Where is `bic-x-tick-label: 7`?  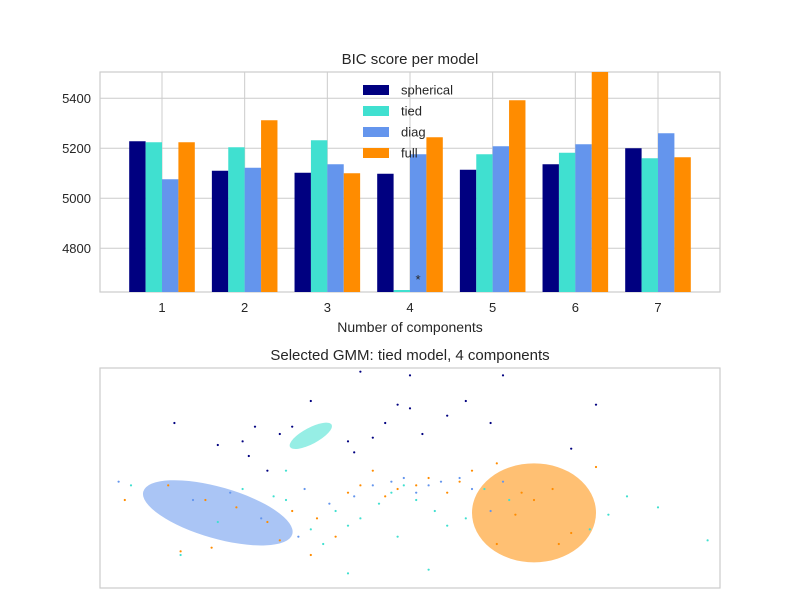
bic-x-tick-label: 7 is located at coordinates (657, 307).